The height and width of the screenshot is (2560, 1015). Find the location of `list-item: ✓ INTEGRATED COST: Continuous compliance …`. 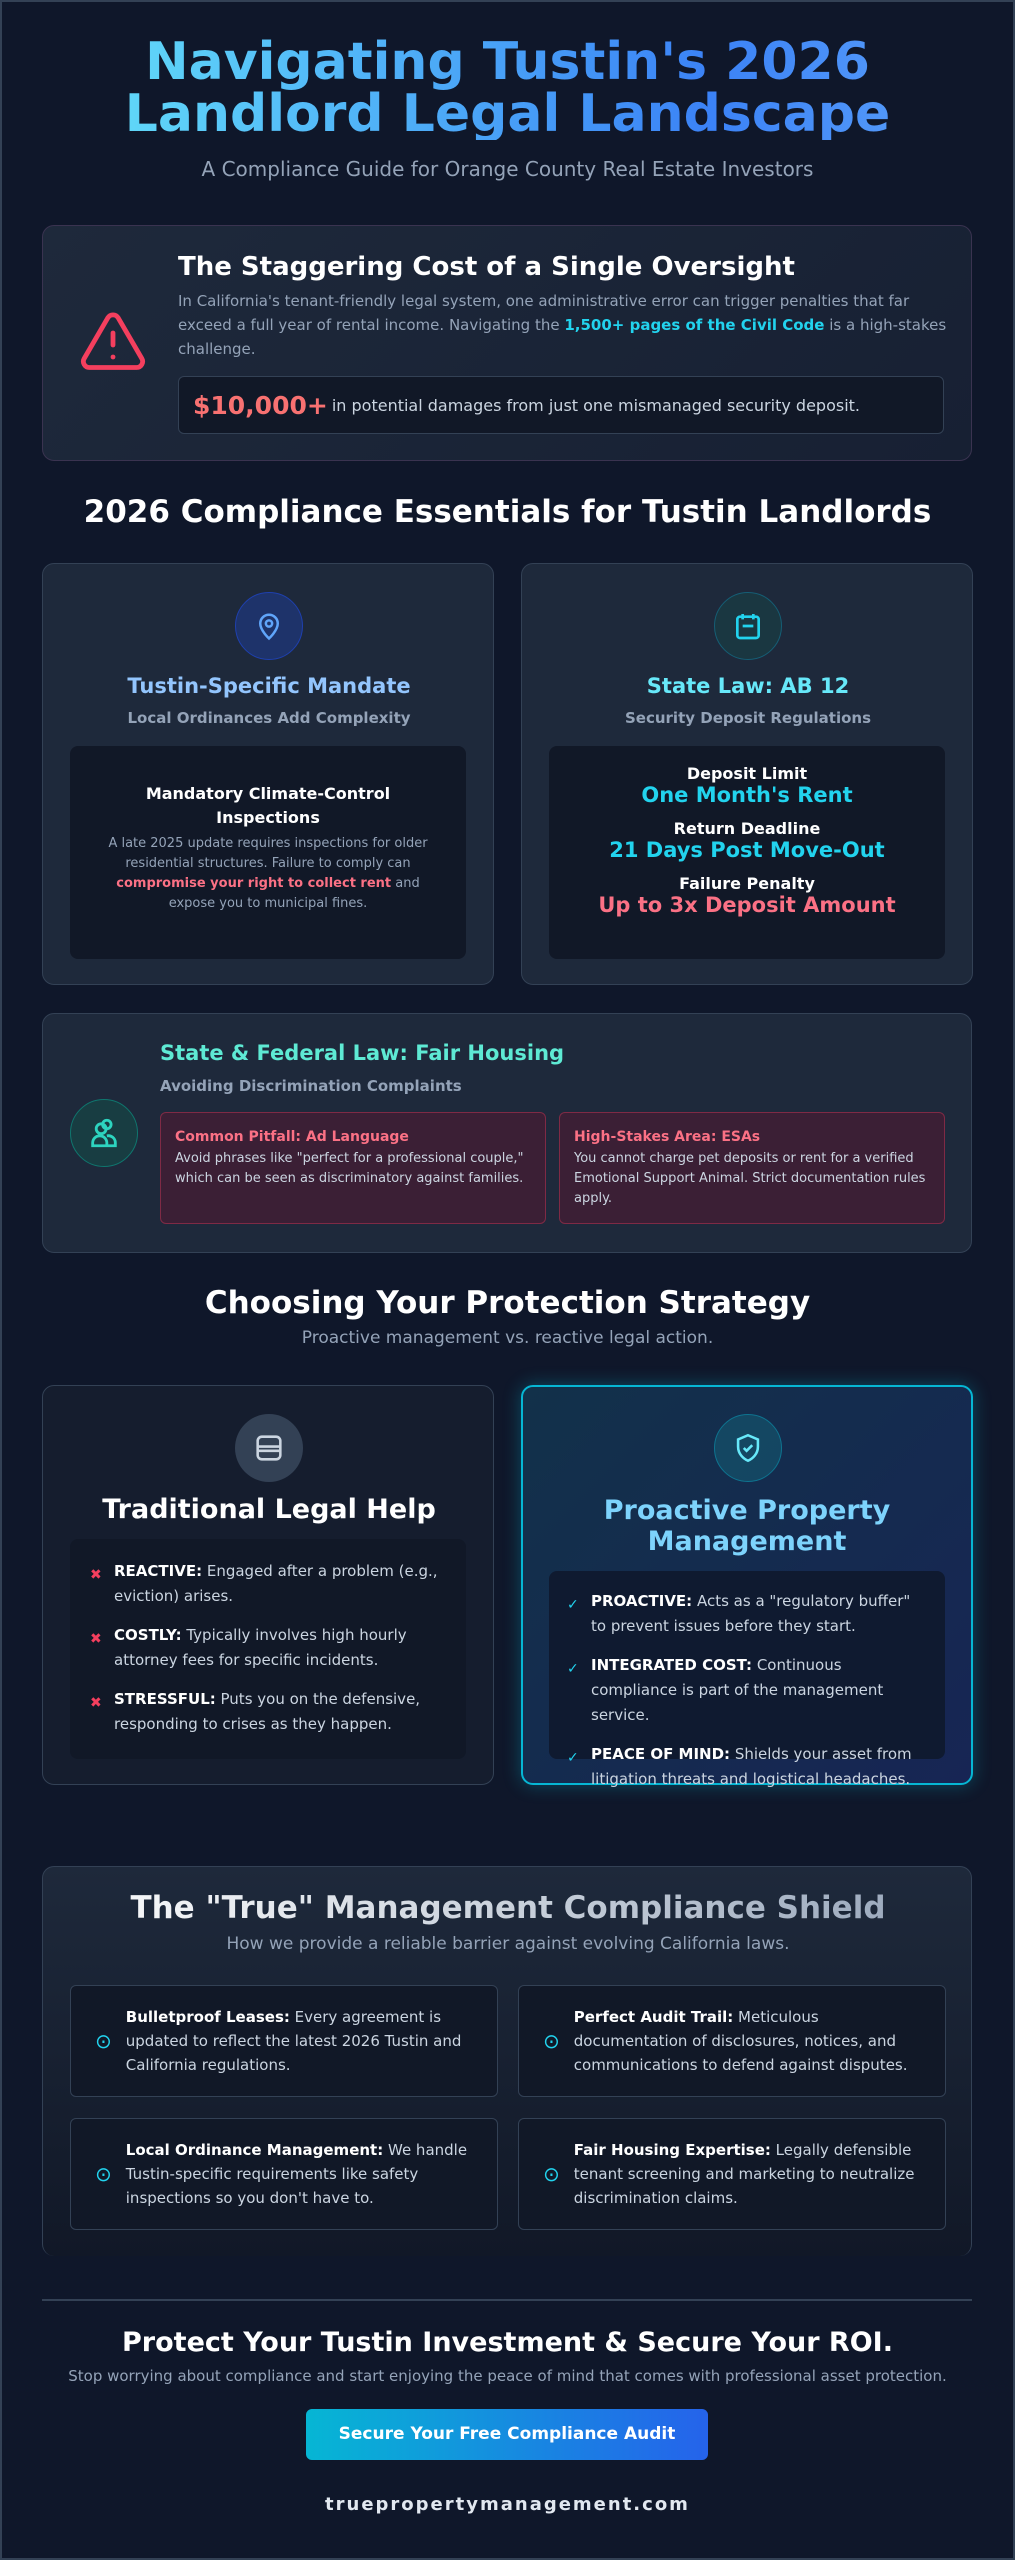

list-item: ✓ INTEGRATED COST: Continuous compliance … is located at coordinates (748, 1690).